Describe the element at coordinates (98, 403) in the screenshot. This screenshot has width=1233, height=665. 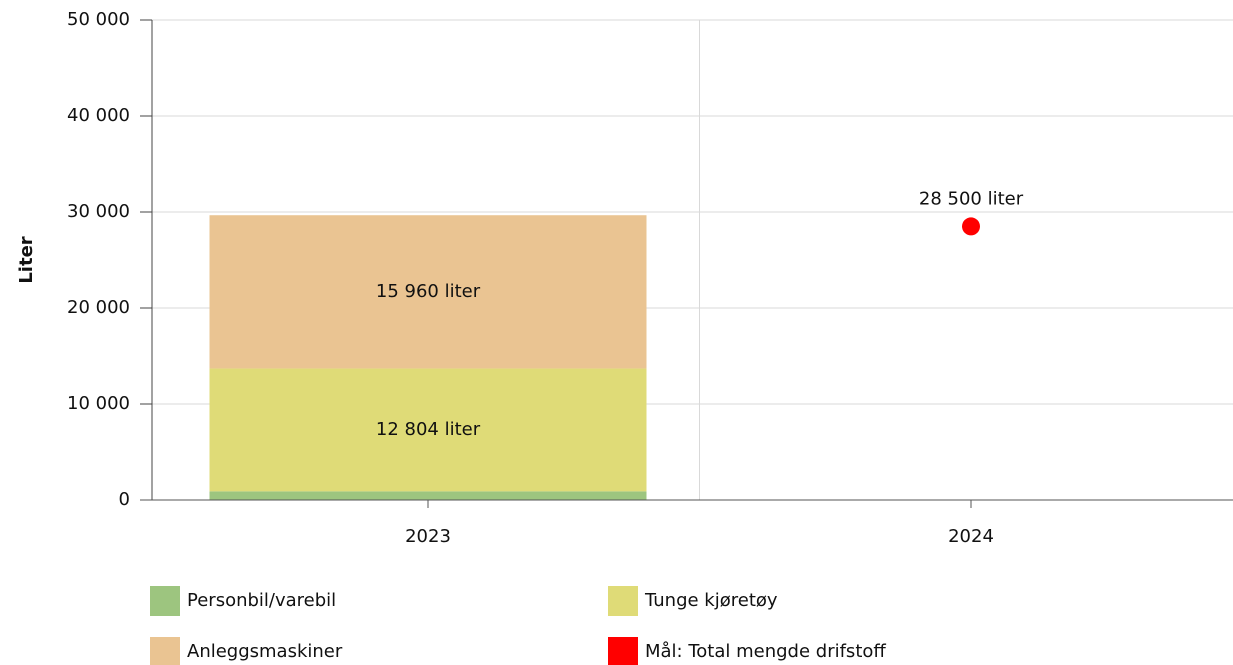
I see `y-tick-label: 10 000` at that location.